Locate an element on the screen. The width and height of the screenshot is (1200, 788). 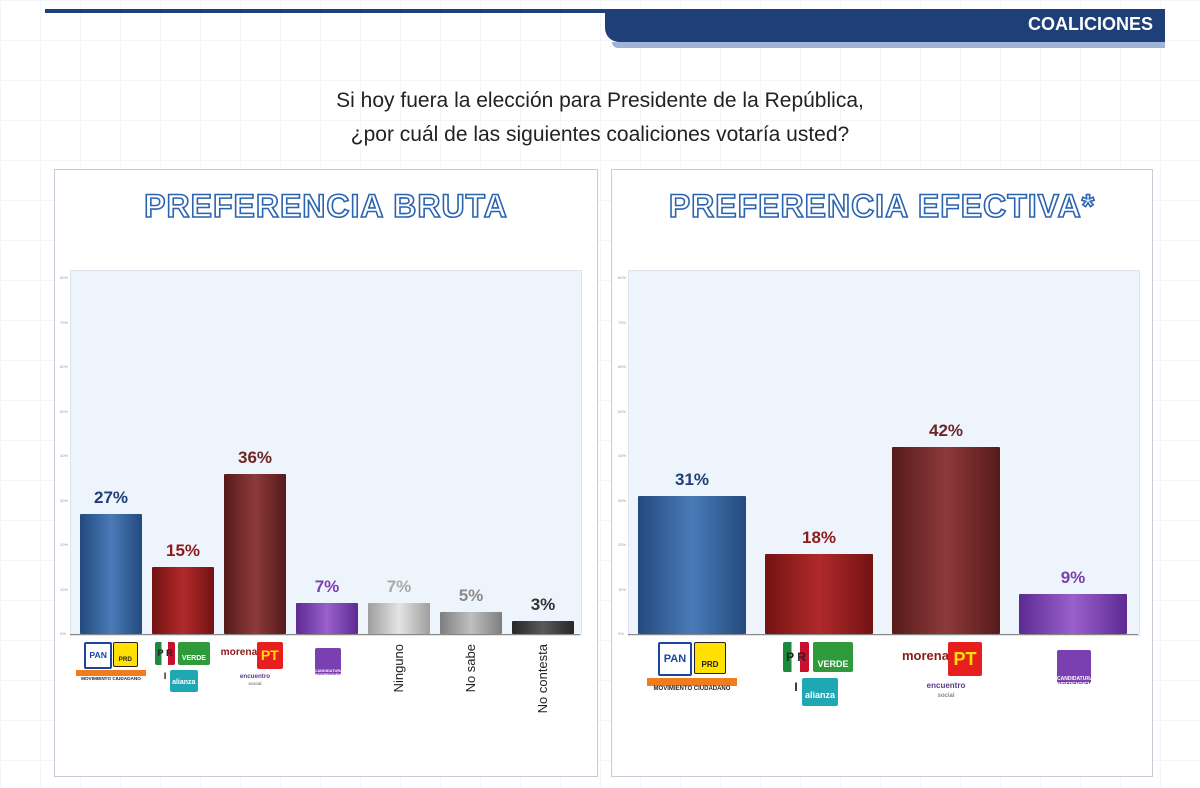
data-label: 5% is located at coordinates (471, 595).